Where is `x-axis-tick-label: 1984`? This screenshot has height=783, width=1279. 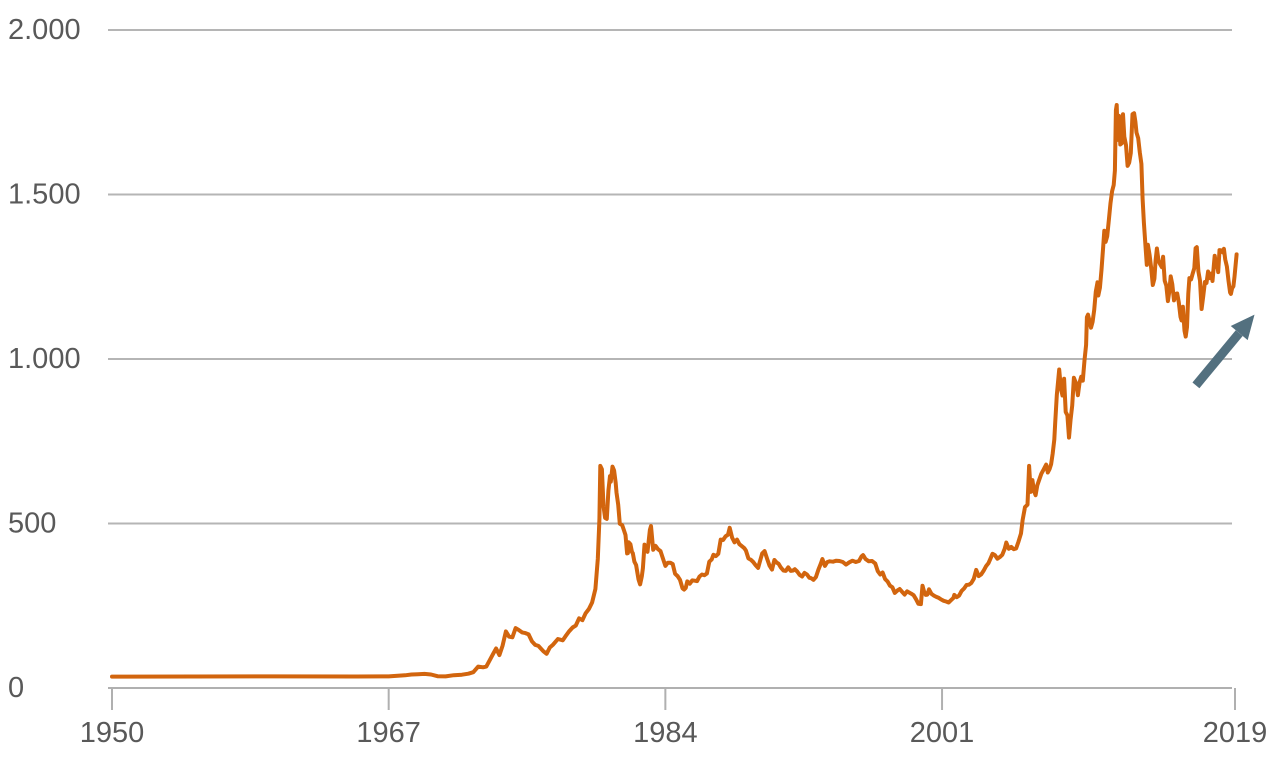
x-axis-tick-label: 1984 is located at coordinates (665, 733).